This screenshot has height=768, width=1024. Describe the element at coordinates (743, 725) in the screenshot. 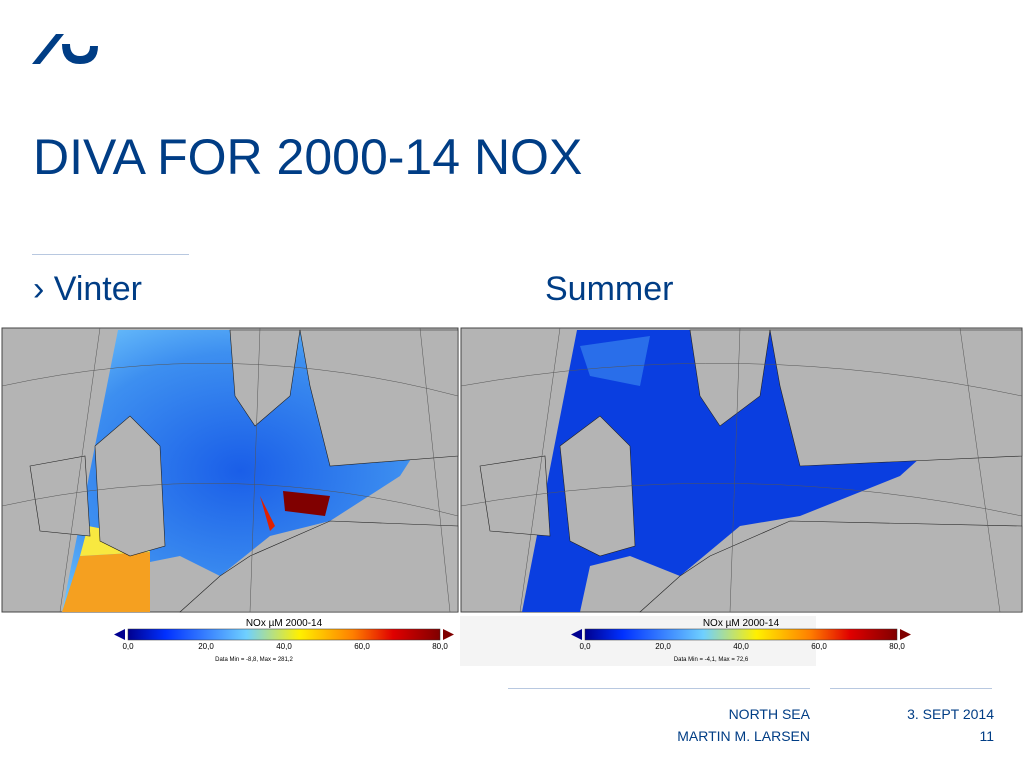

I see `footer-left: NORTH SEA MARTIN M. LARSEN` at that location.